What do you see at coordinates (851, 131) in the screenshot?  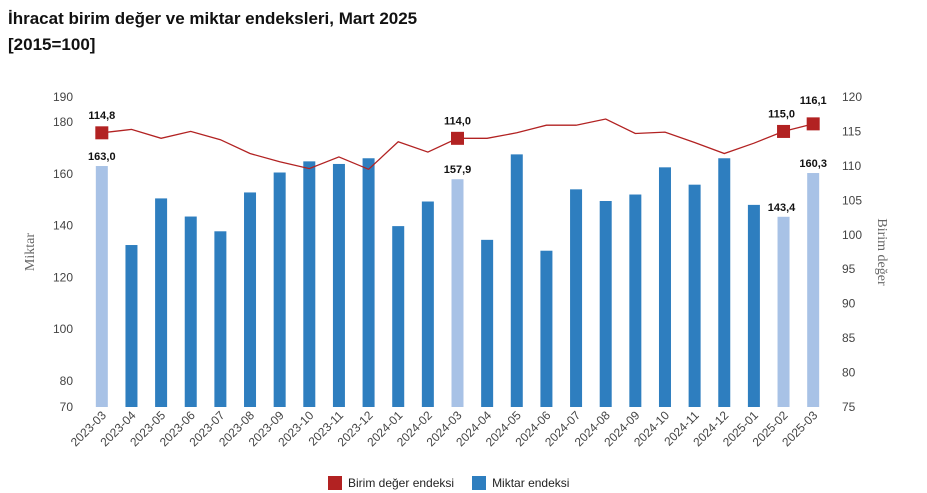 I see `right-axis-tick-label: 115` at bounding box center [851, 131].